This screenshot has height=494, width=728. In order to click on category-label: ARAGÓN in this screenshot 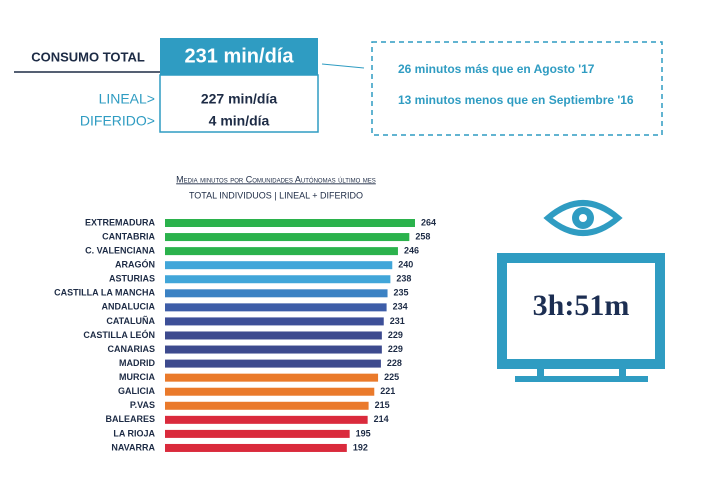, I will do `click(135, 264)`.